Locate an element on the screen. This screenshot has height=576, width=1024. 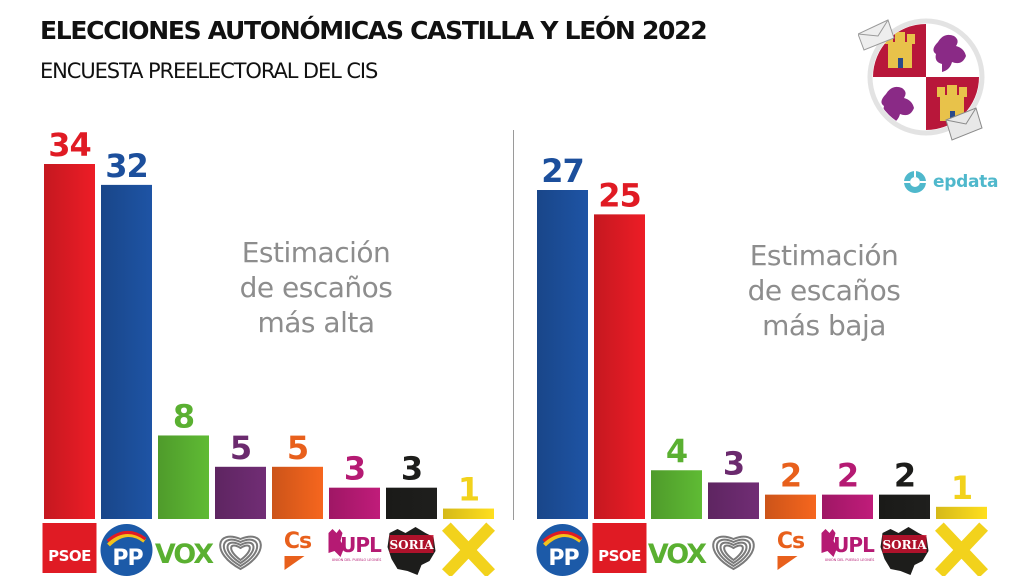
bar-value-label: 27 is located at coordinates (562, 171).